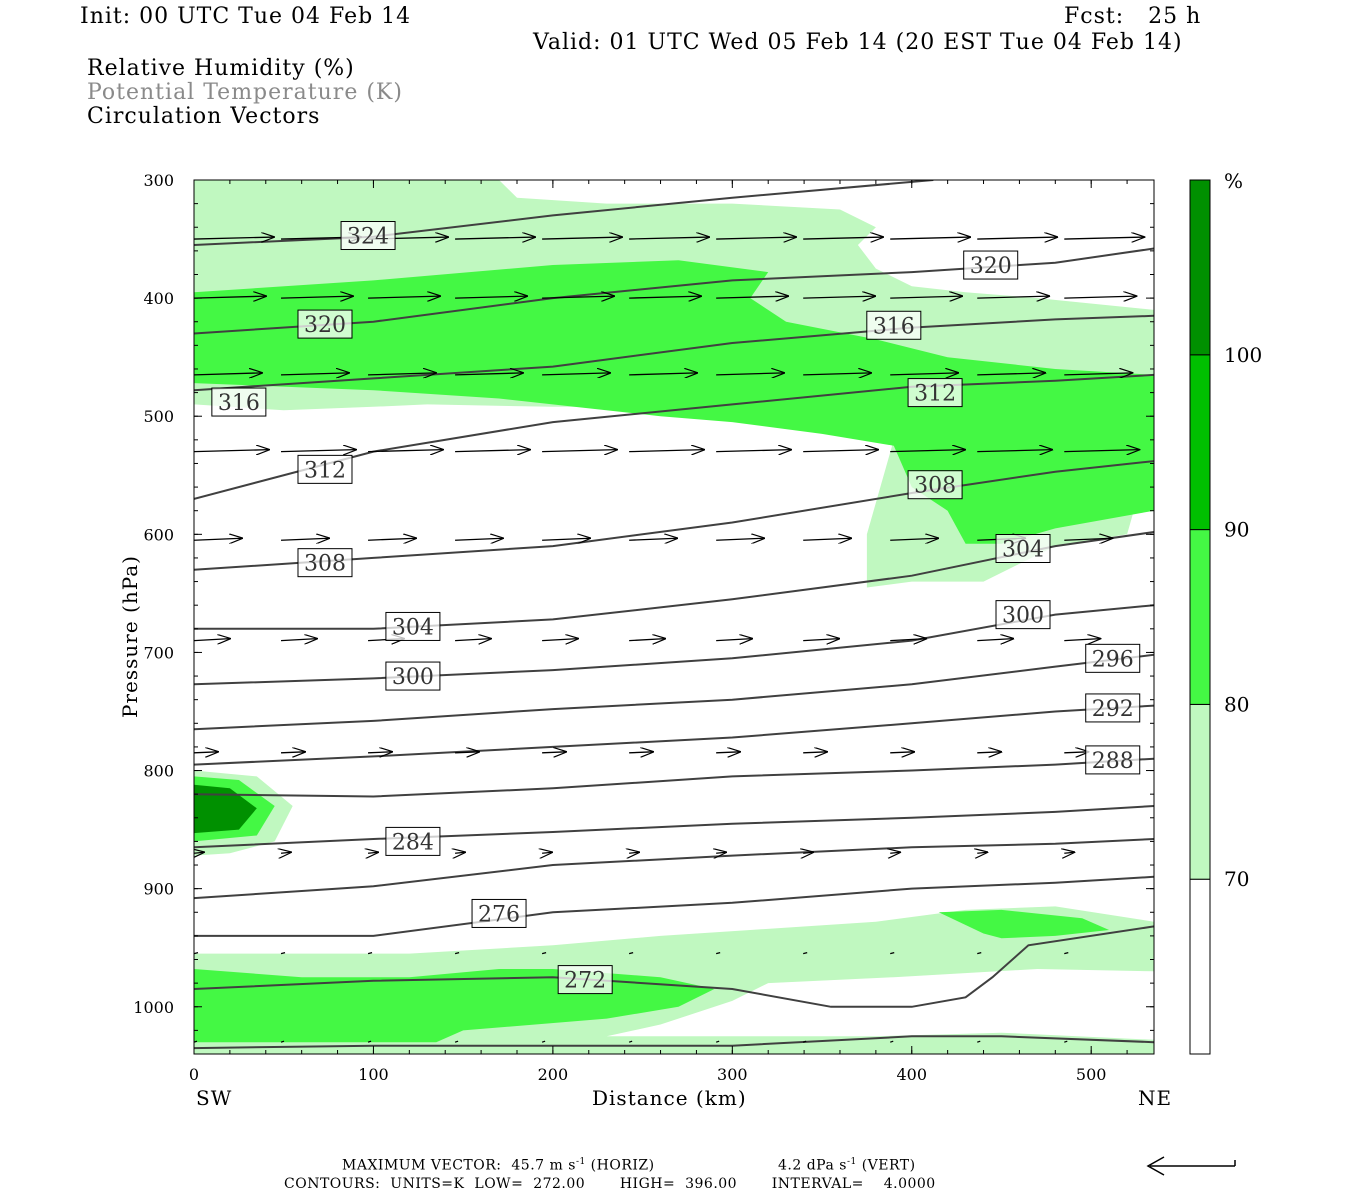  I want to click on x-tick-label: 0, so click(194, 1074).